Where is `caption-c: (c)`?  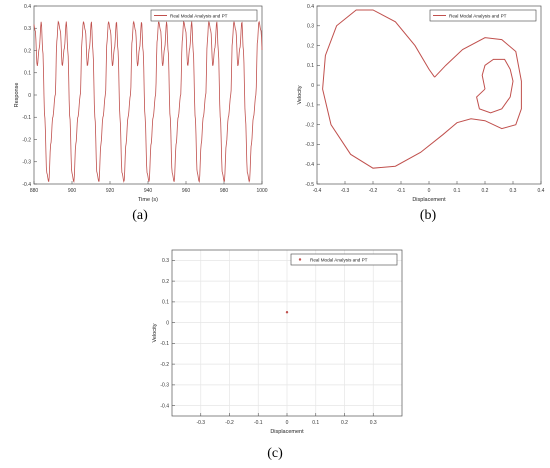
caption-c: (c) is located at coordinates (275, 453).